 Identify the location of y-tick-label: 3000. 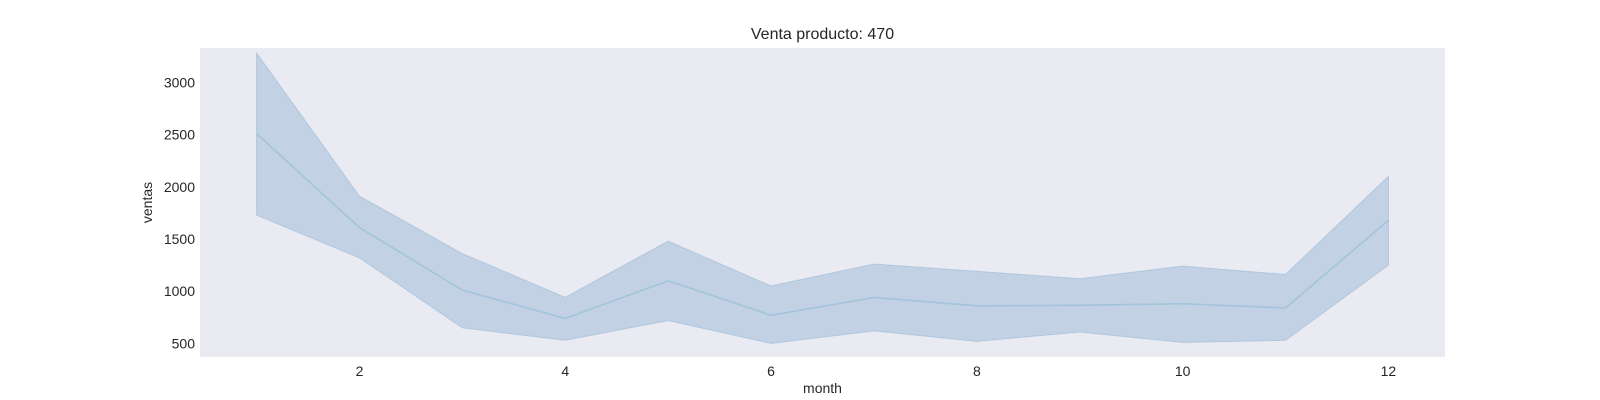
(179, 82).